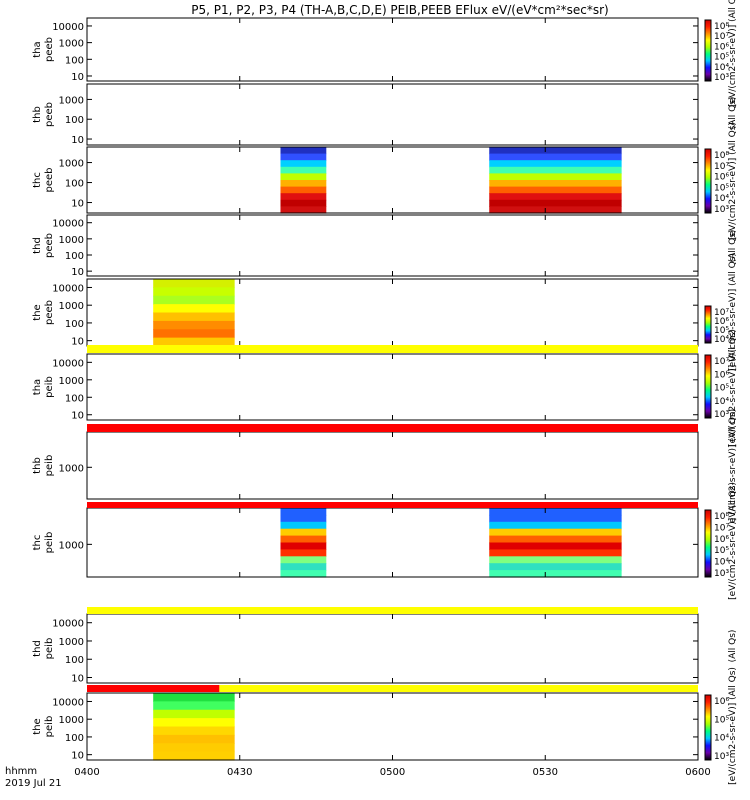 The height and width of the screenshot is (800, 750). What do you see at coordinates (385, 646) in the screenshot?
I see `panel-thd-peib: 10000 1000 100 10 thd peib (All Qs)` at bounding box center [385, 646].